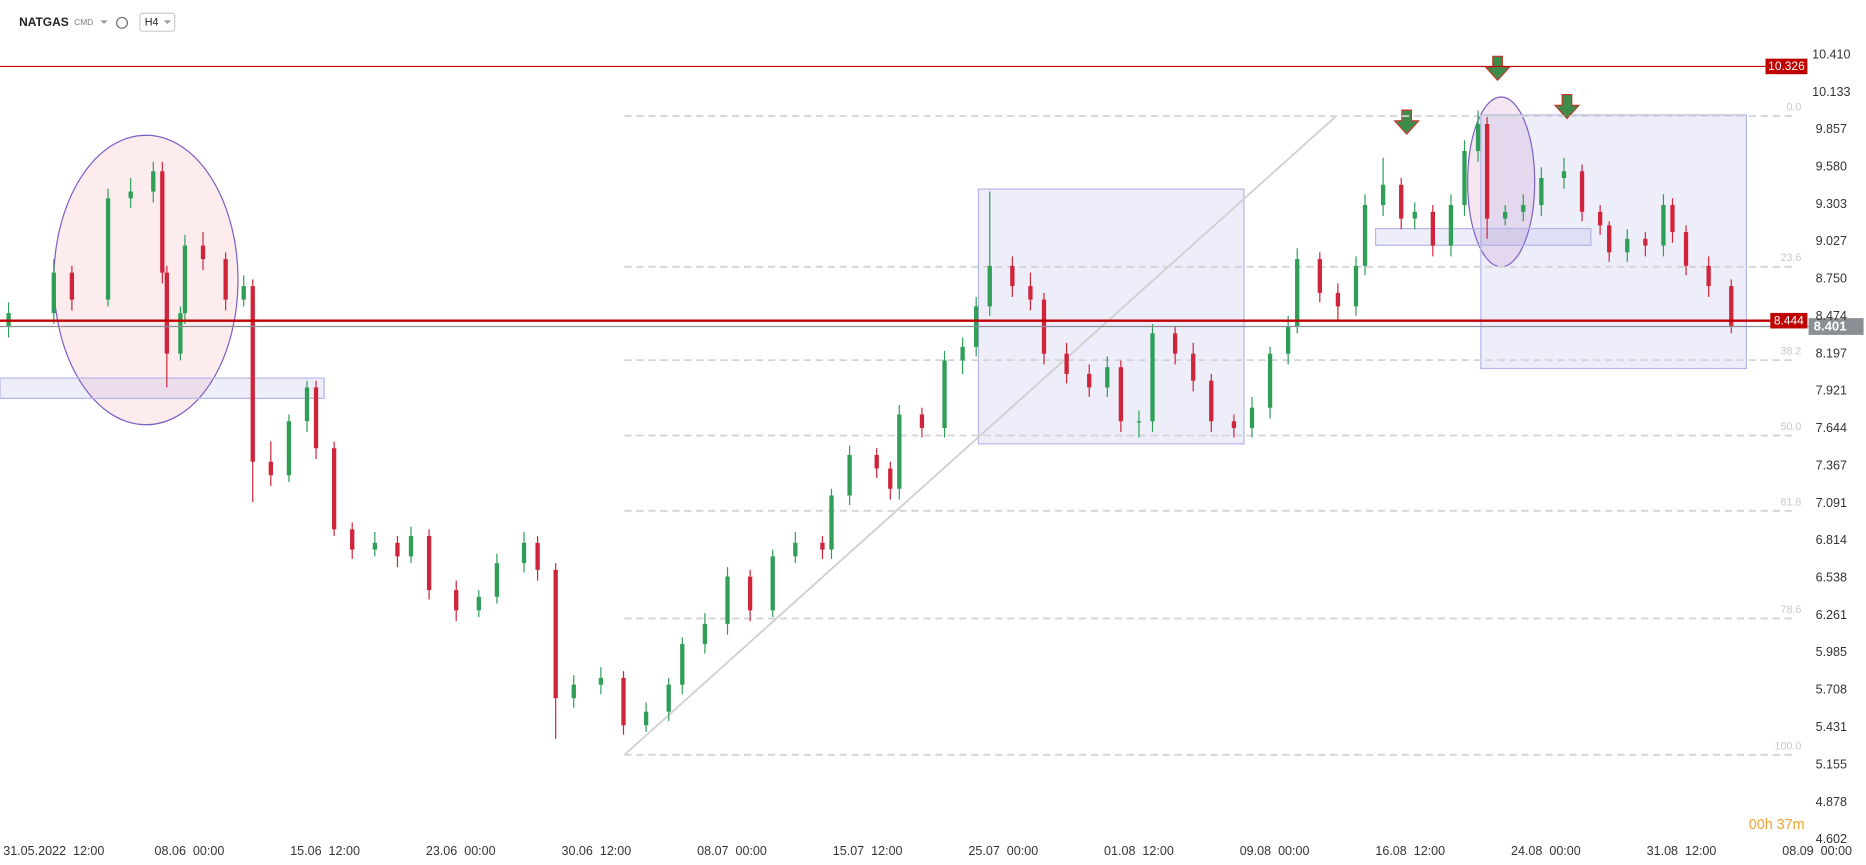  I want to click on info-icon, so click(122, 22).